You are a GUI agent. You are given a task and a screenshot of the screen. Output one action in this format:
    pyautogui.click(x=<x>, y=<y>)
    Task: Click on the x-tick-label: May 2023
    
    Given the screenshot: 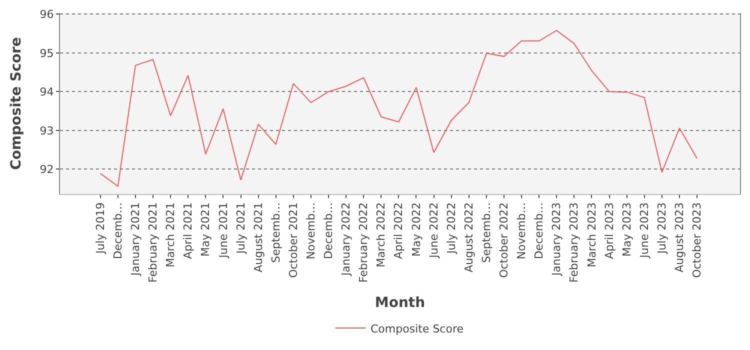 What is the action you would take?
    pyautogui.click(x=627, y=229)
    